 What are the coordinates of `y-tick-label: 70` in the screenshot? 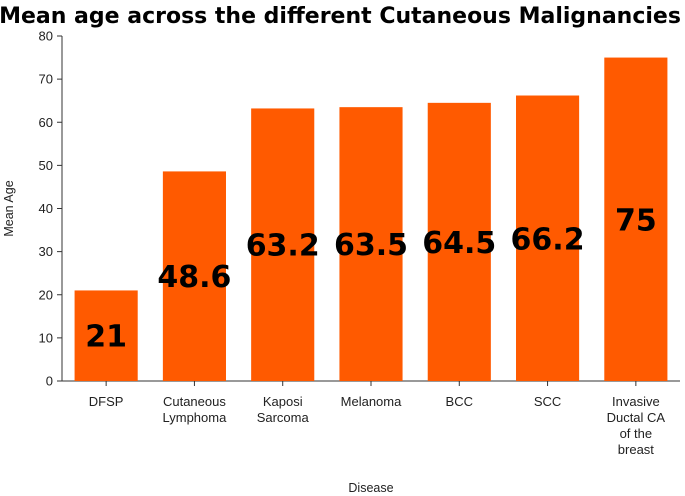 It's located at (46, 79).